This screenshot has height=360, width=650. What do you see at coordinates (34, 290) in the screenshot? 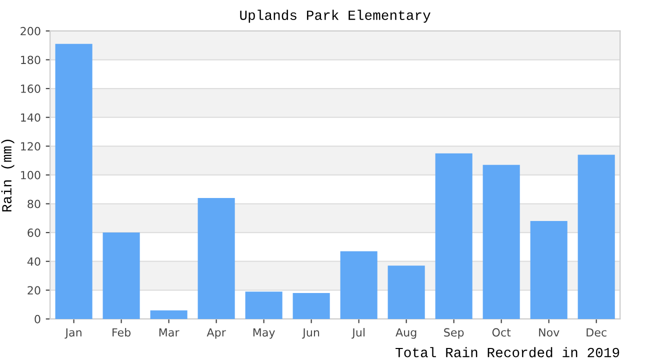
I see `y-tick-label: 20` at bounding box center [34, 290].